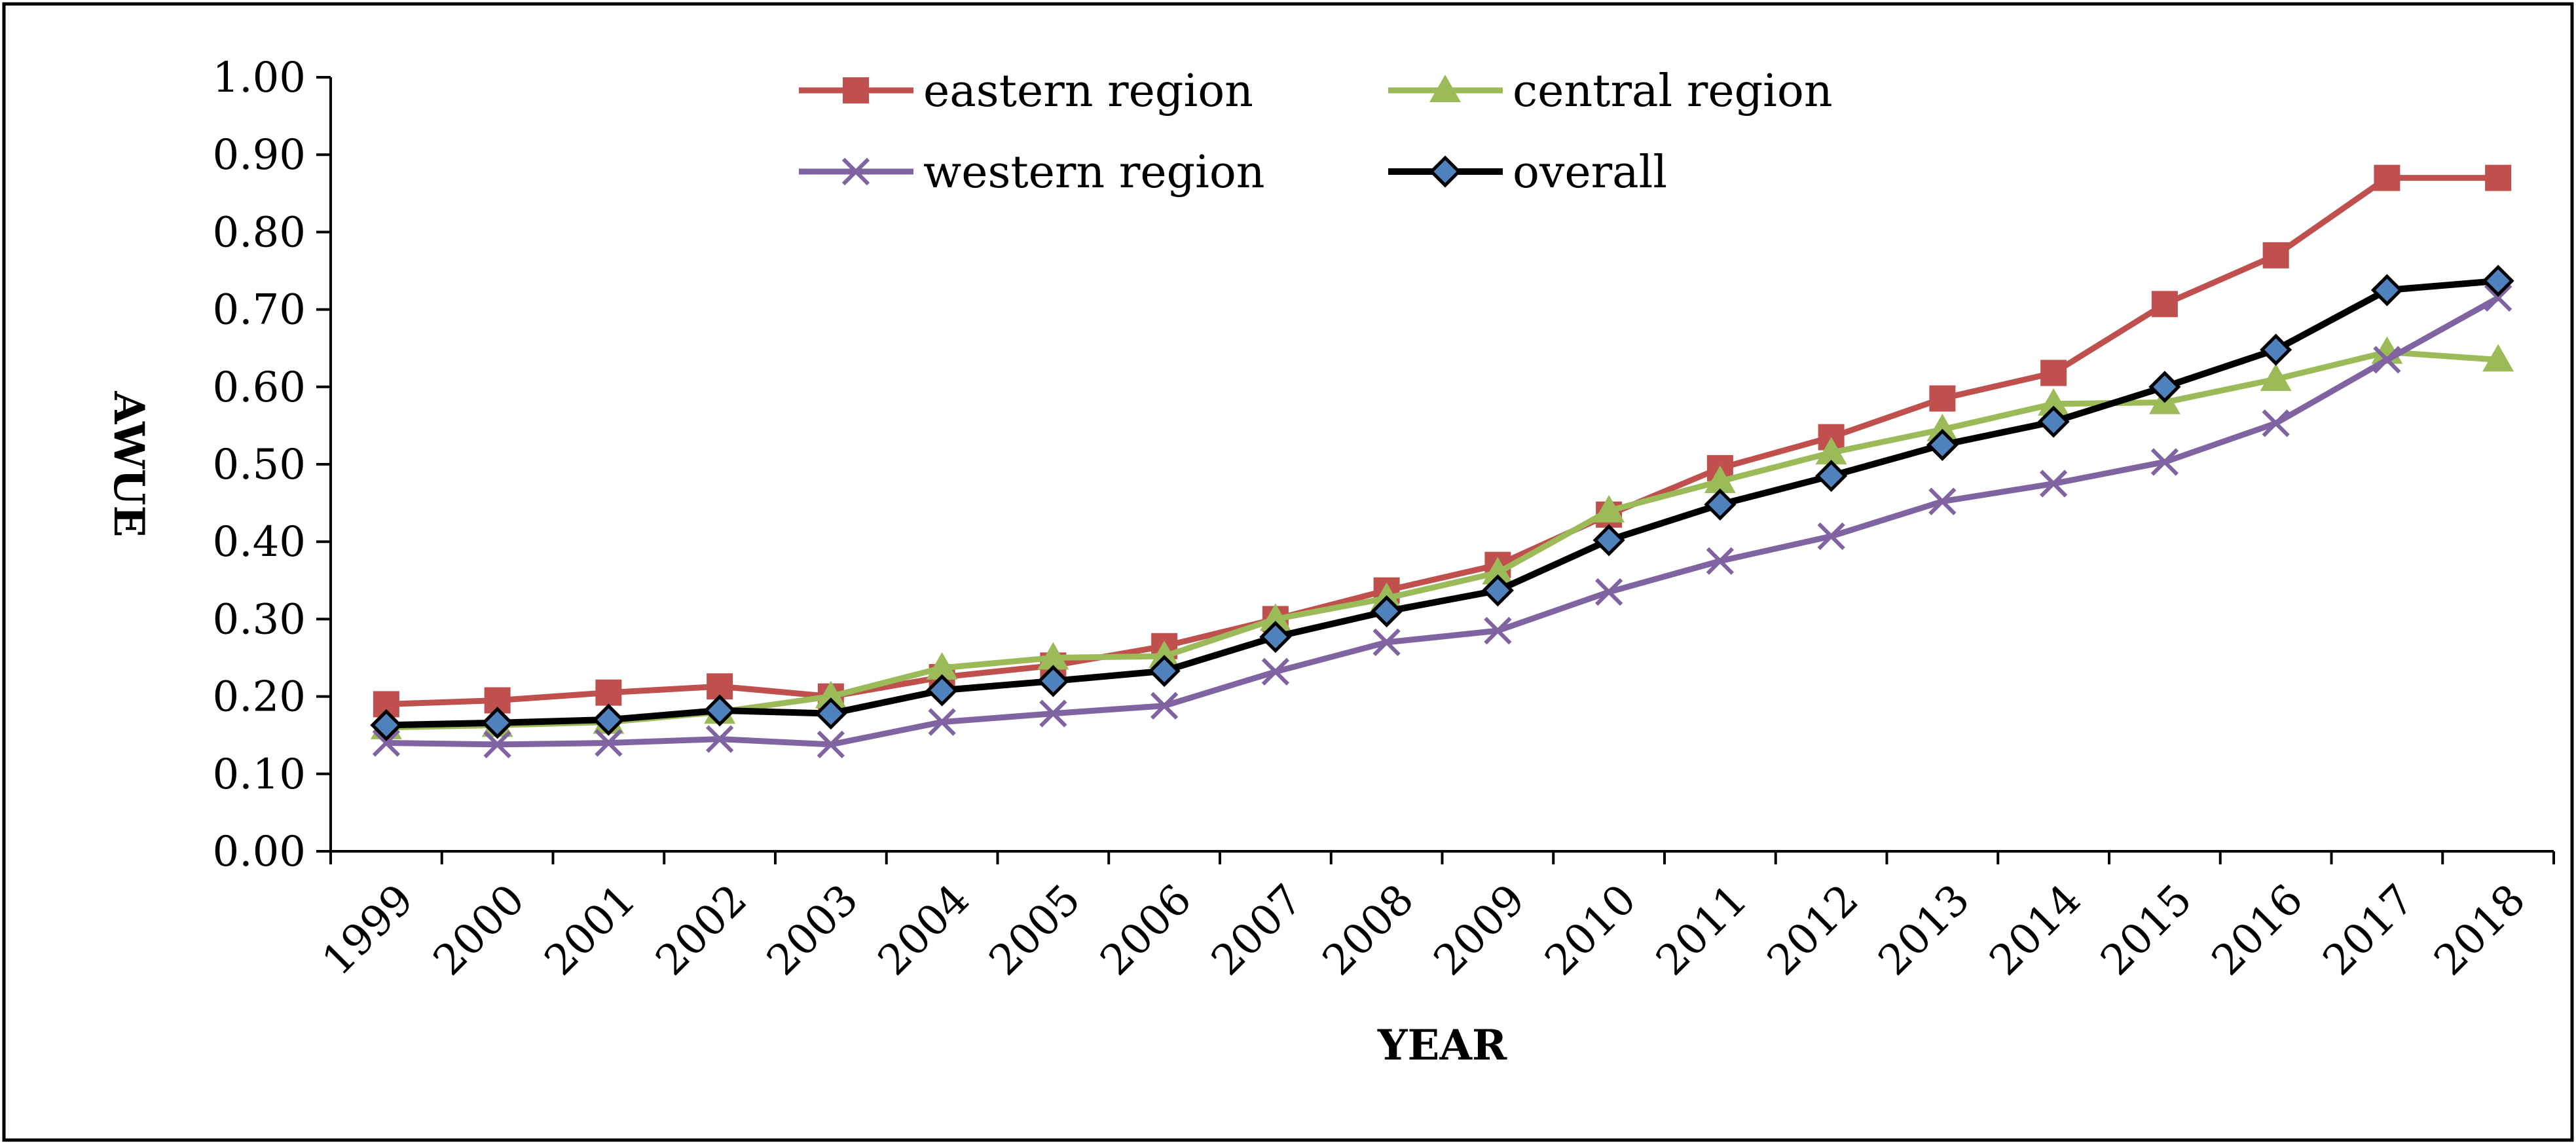 The image size is (2576, 1144). What do you see at coordinates (259, 78) in the screenshot?
I see `y-tick-label: 1.00` at bounding box center [259, 78].